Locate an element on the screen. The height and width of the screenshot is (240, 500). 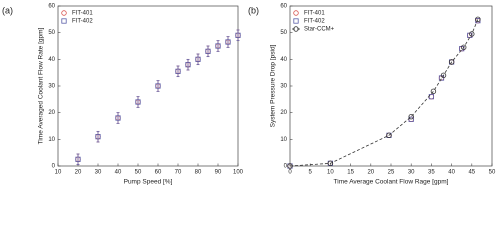
x-tick-label: 100 is located at coordinates (238, 173).